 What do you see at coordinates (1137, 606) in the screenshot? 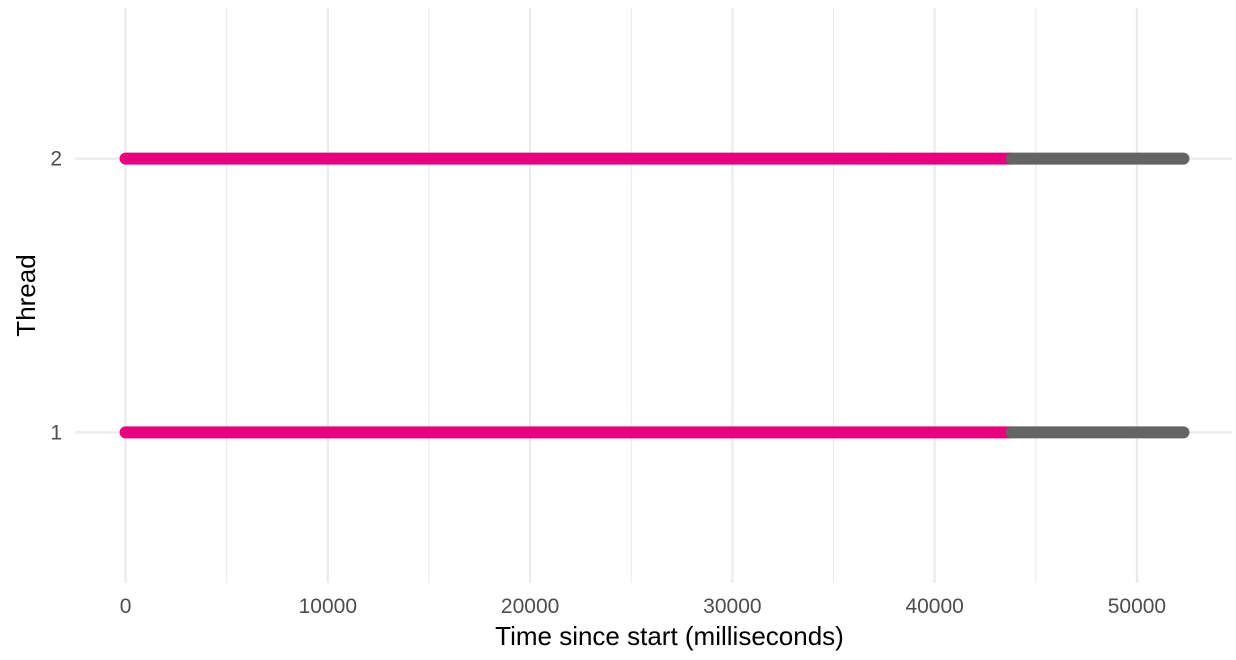
I see `x-tick-label: 50000` at bounding box center [1137, 606].